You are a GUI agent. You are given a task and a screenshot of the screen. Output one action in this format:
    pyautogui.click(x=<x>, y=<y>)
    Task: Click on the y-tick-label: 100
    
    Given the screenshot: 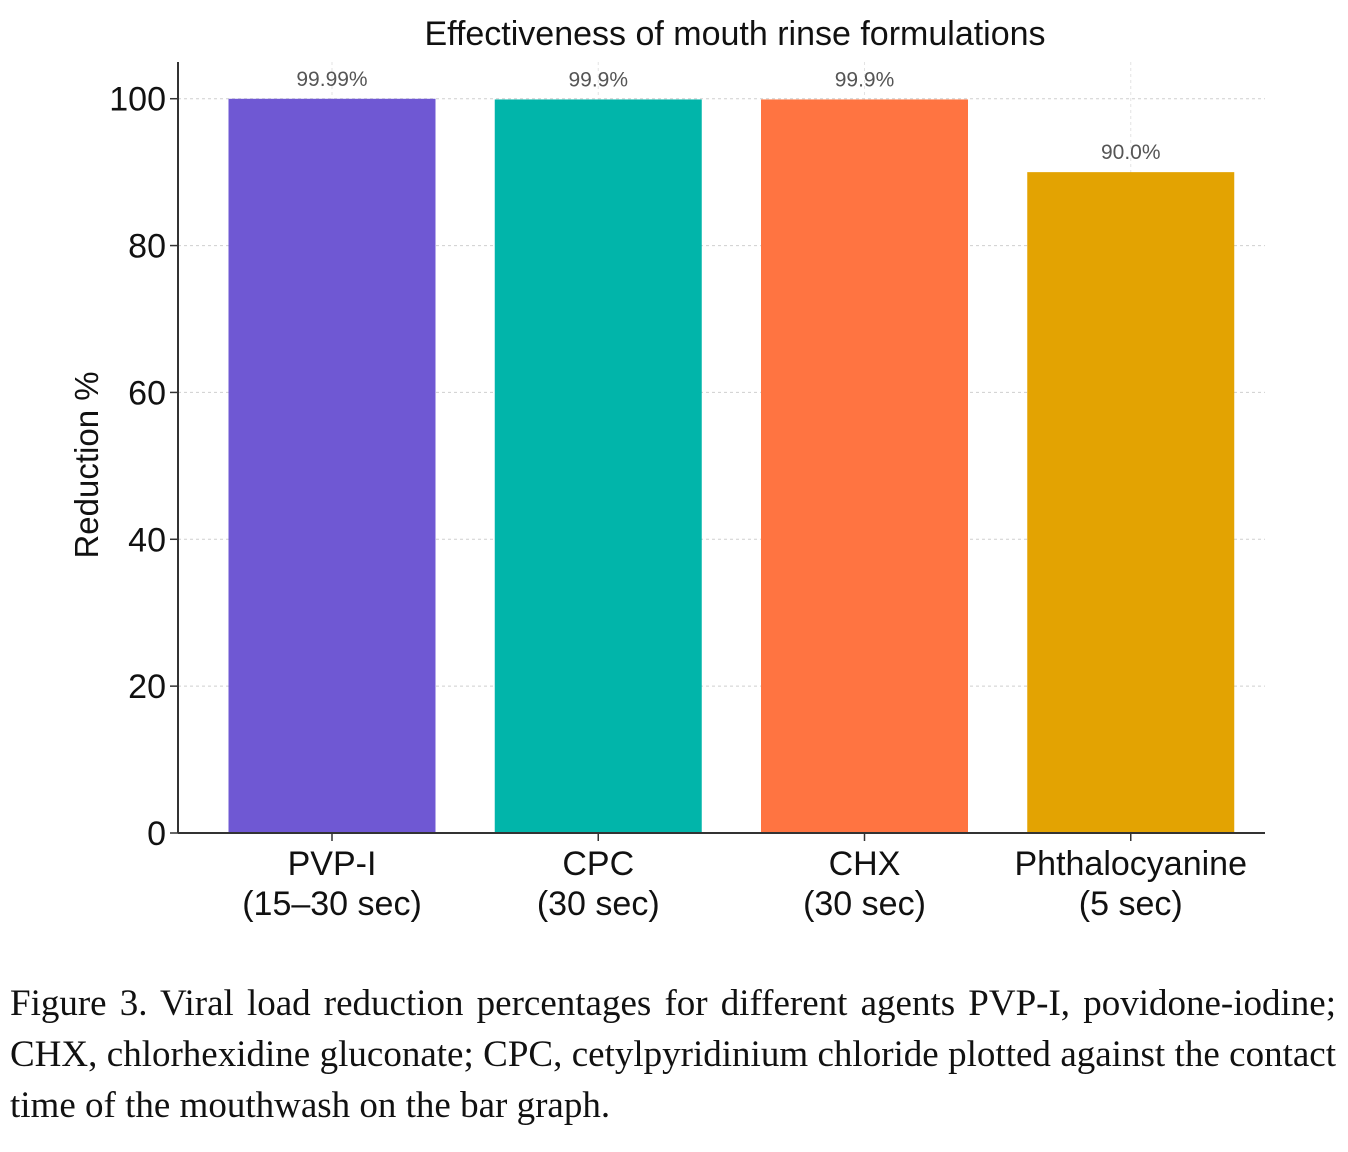 What is the action you would take?
    pyautogui.click(x=137, y=100)
    